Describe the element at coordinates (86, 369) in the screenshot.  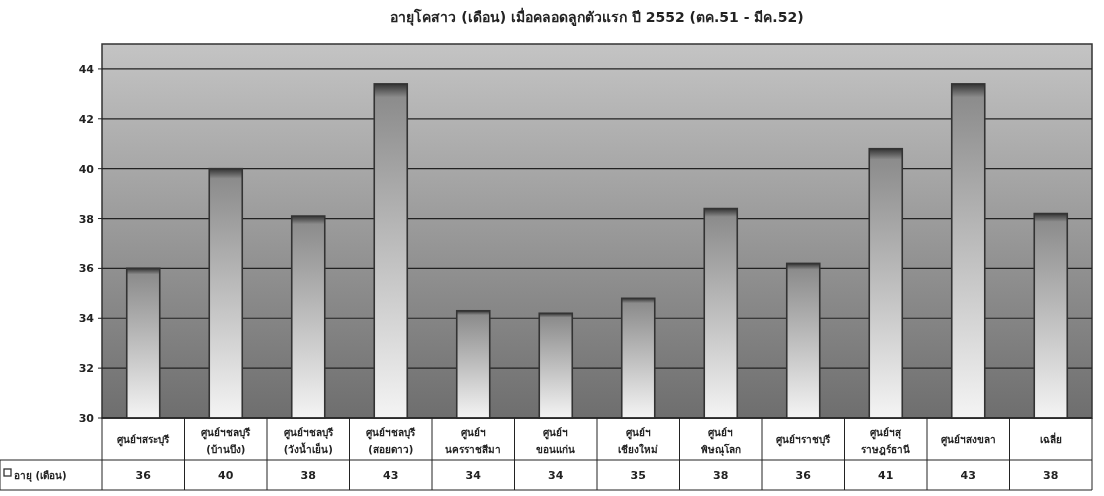
I see `y-tick-label: 32` at that location.